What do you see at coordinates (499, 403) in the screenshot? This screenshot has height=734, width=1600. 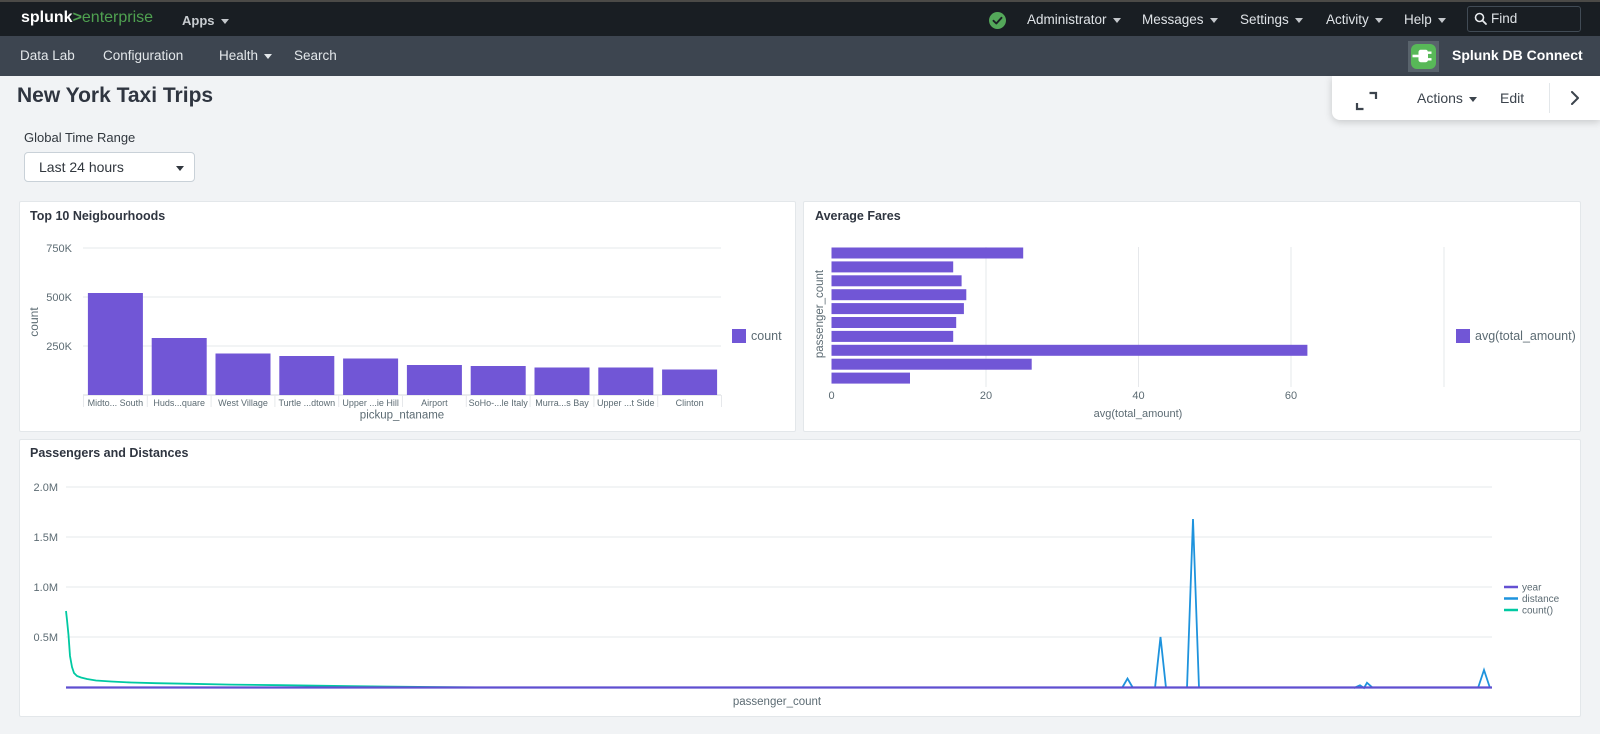 I see `svg-text: SoHo-...le Italy` at bounding box center [499, 403].